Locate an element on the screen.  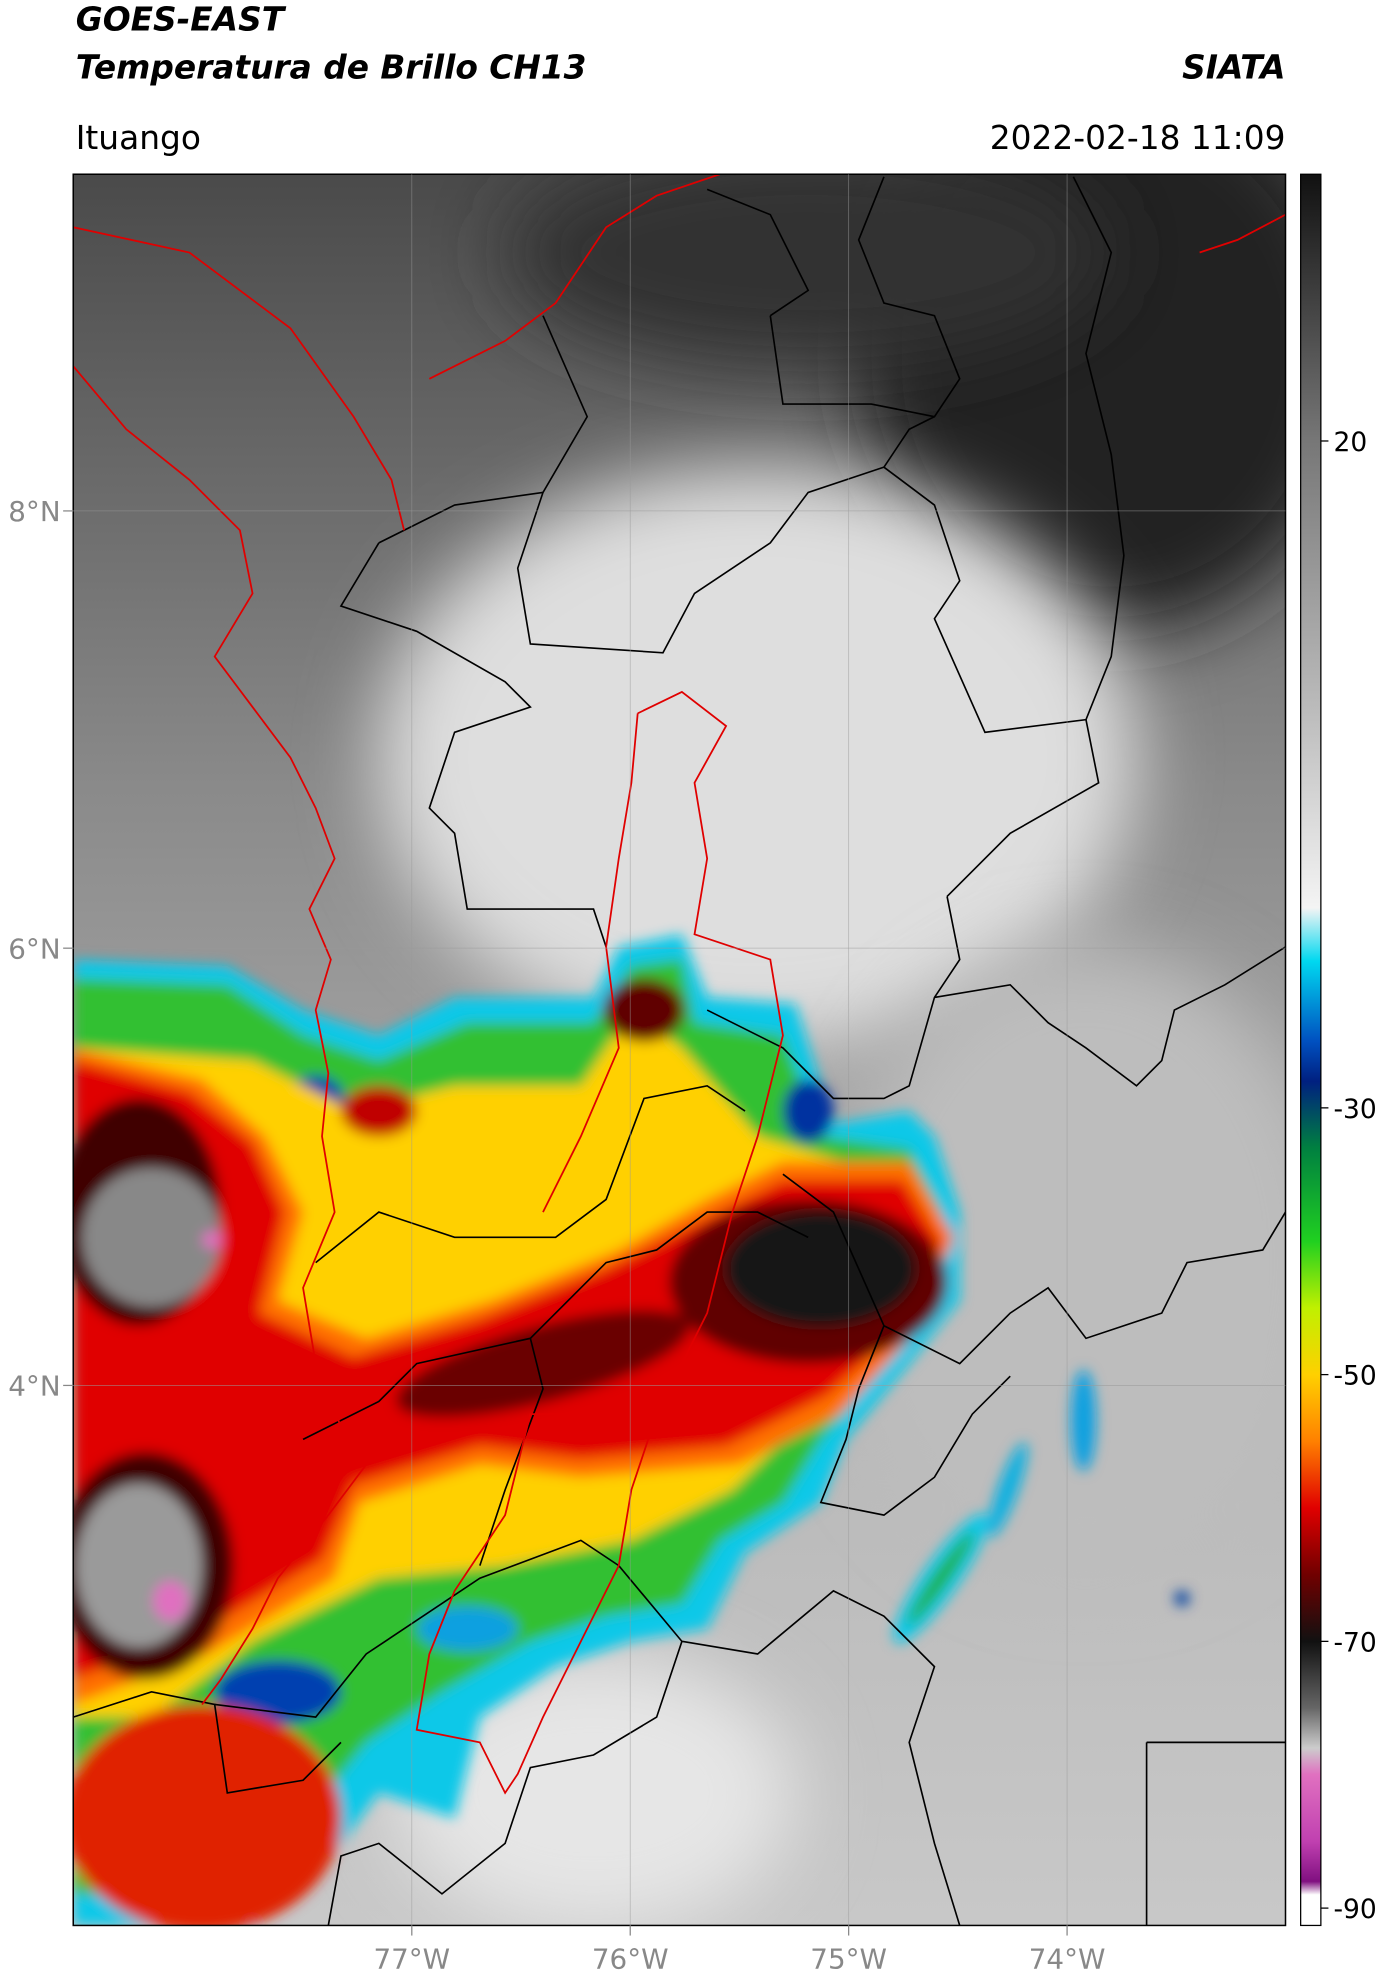
colorbar-tick-label: -50 is located at coordinates (1354, 1376).